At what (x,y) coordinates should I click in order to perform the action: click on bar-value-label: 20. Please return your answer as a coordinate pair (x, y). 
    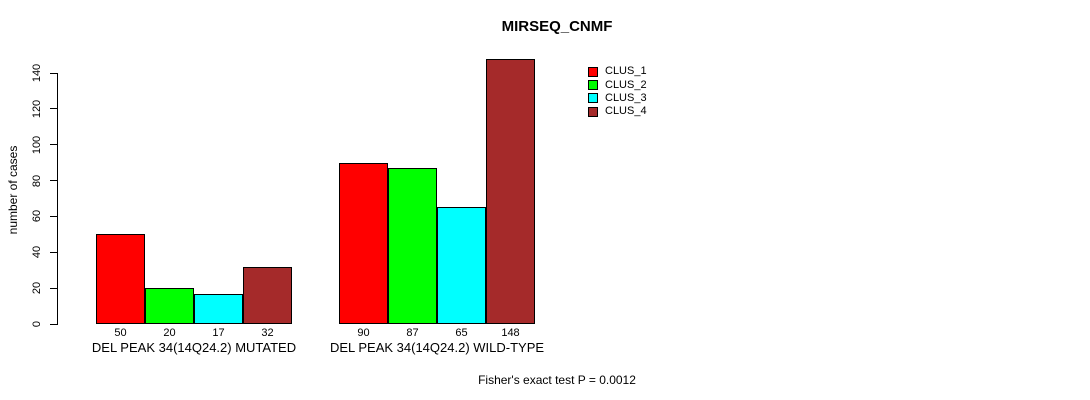
    Looking at the image, I should click on (169, 333).